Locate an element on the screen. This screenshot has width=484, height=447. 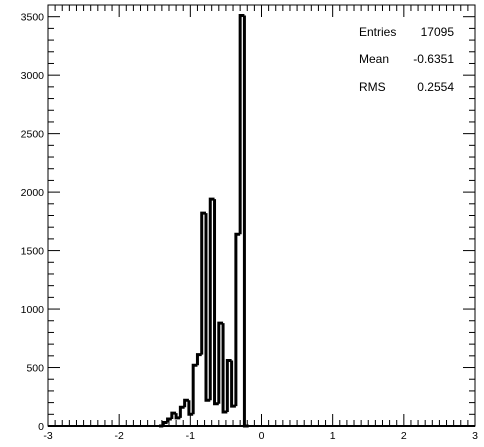
x-tick-label: -1 is located at coordinates (190, 436).